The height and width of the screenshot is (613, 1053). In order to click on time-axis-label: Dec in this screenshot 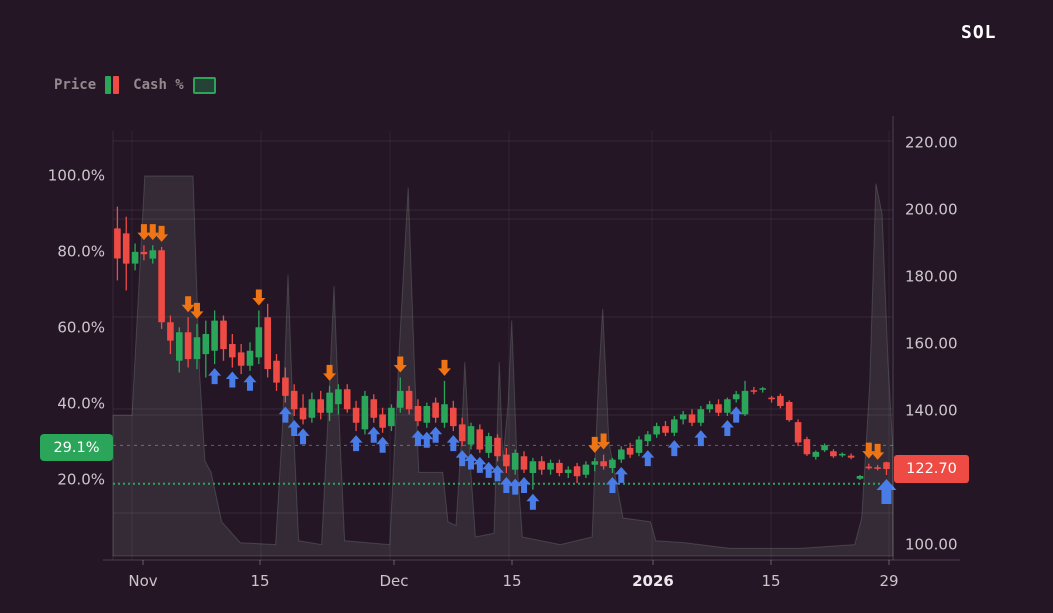, I will do `click(394, 581)`.